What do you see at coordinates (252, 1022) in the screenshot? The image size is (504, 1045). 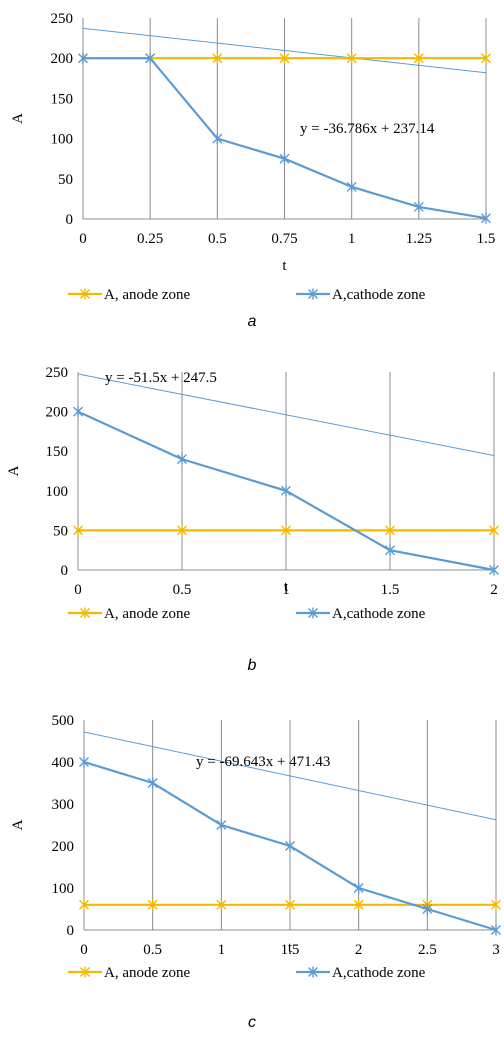 I see `panel-label: c` at bounding box center [252, 1022].